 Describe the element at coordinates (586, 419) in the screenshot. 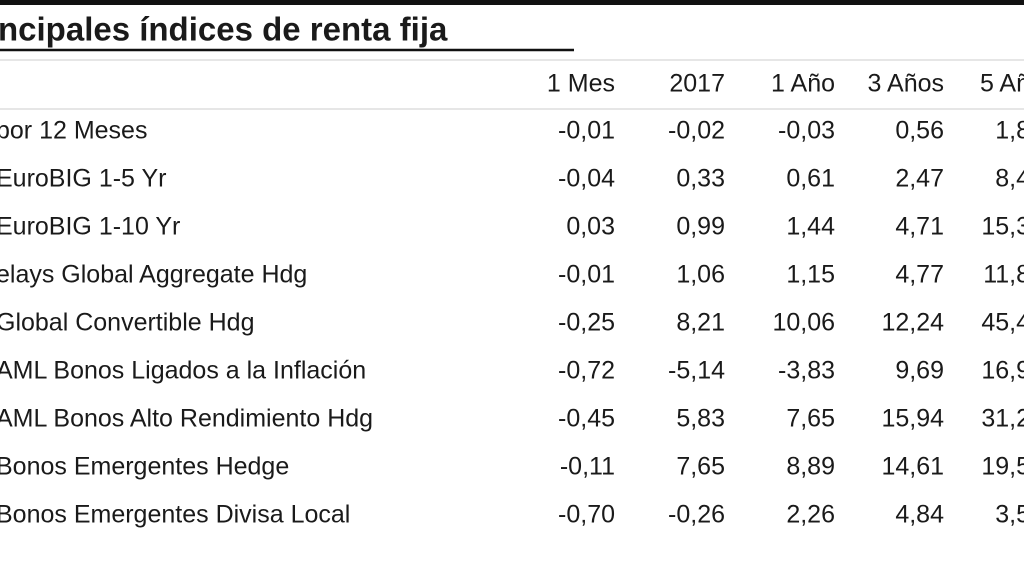

I see `cell: -0,45` at that location.